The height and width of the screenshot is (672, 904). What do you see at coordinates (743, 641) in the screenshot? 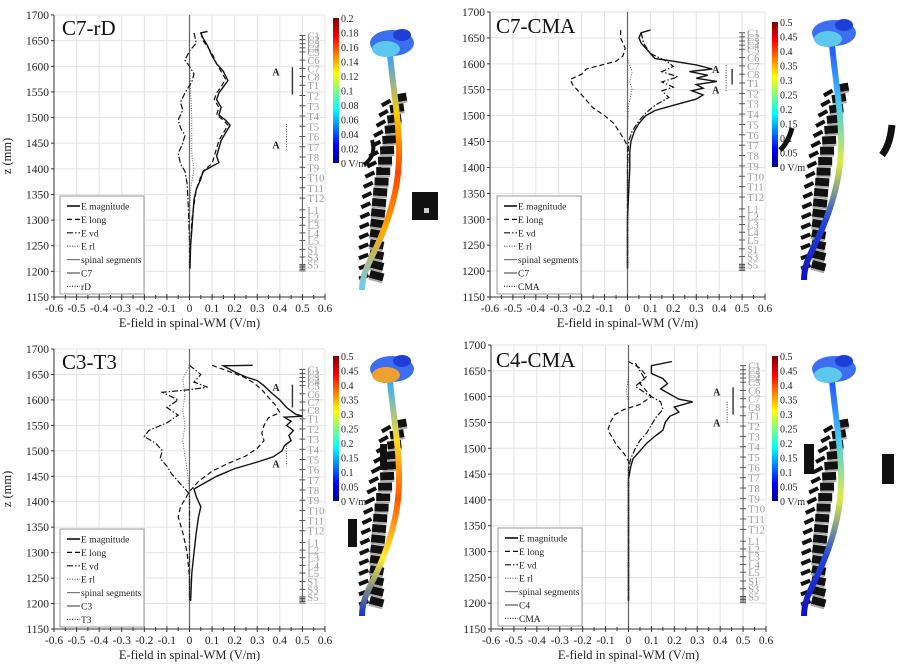
I see `x-tick-label: 0.5` at bounding box center [743, 641].